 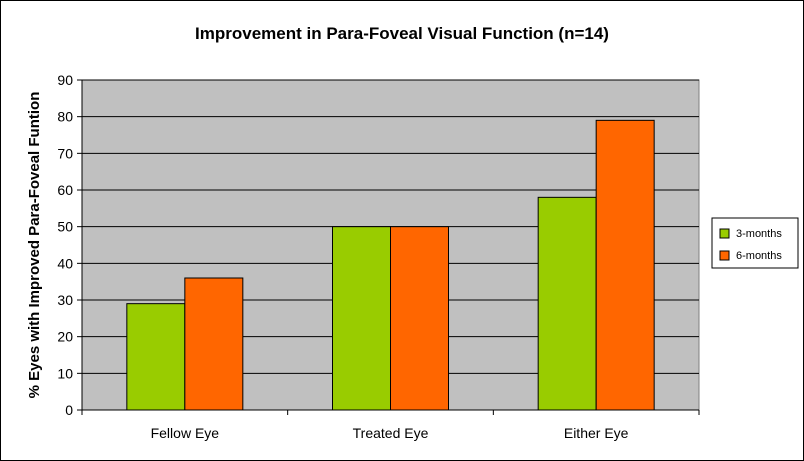 What do you see at coordinates (65, 190) in the screenshot?
I see `y-tick-label-60: 60` at bounding box center [65, 190].